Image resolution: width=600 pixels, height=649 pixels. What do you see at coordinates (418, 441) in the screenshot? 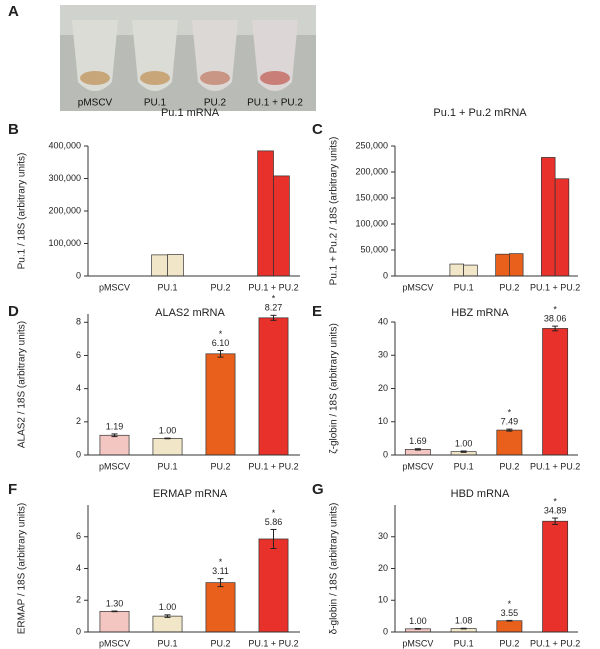
I see `value-label: 1.69` at bounding box center [418, 441].